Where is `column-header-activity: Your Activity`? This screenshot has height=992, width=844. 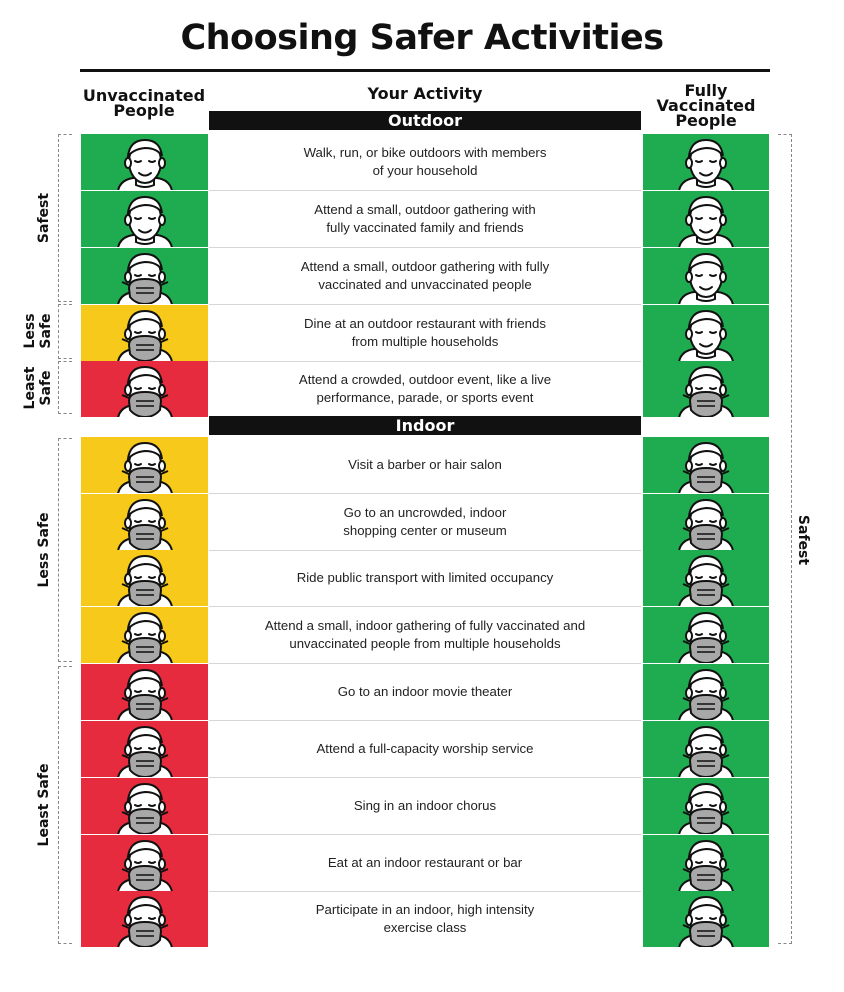
column-header-activity: Your Activity is located at coordinates (425, 93).